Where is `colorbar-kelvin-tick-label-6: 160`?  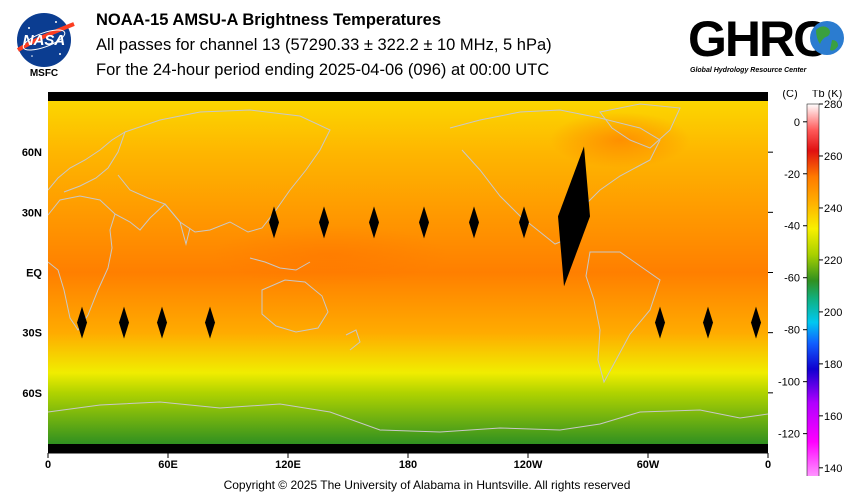
colorbar-kelvin-tick-label-6: 160 is located at coordinates (833, 417).